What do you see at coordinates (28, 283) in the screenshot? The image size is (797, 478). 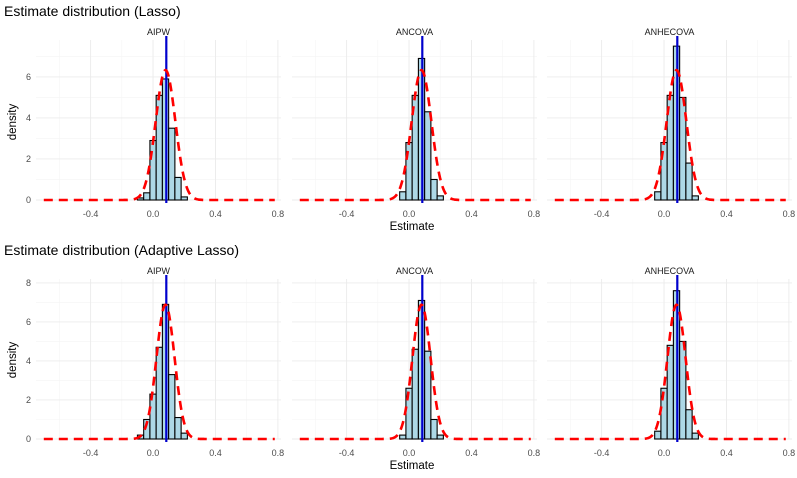 I see `y-tick-label: 8` at bounding box center [28, 283].